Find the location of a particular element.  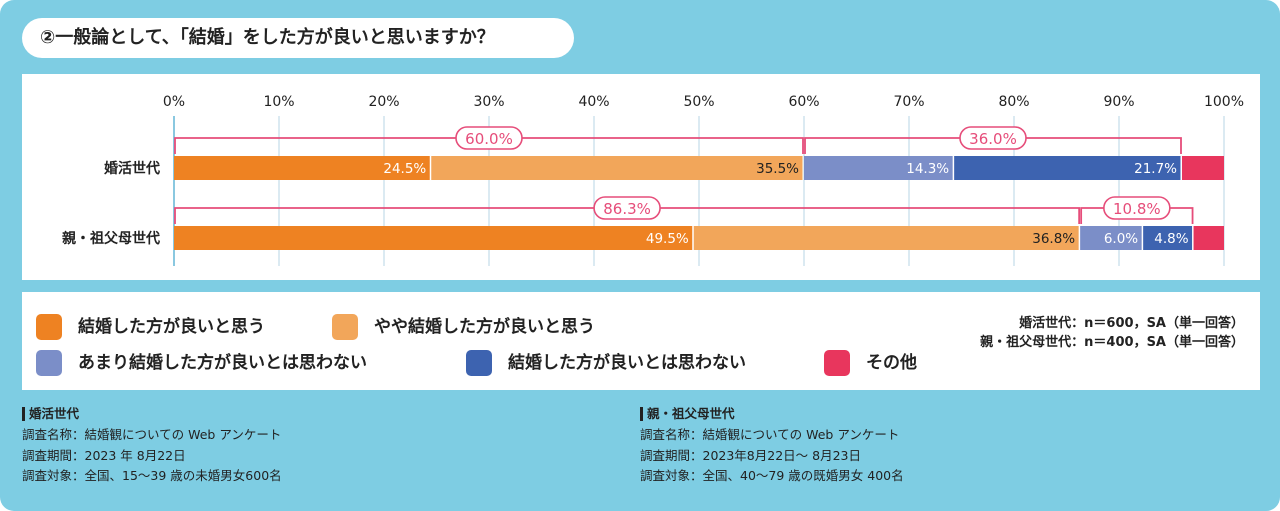

source-period: 調査期間：2023 年 8月22日 is located at coordinates (104, 455).